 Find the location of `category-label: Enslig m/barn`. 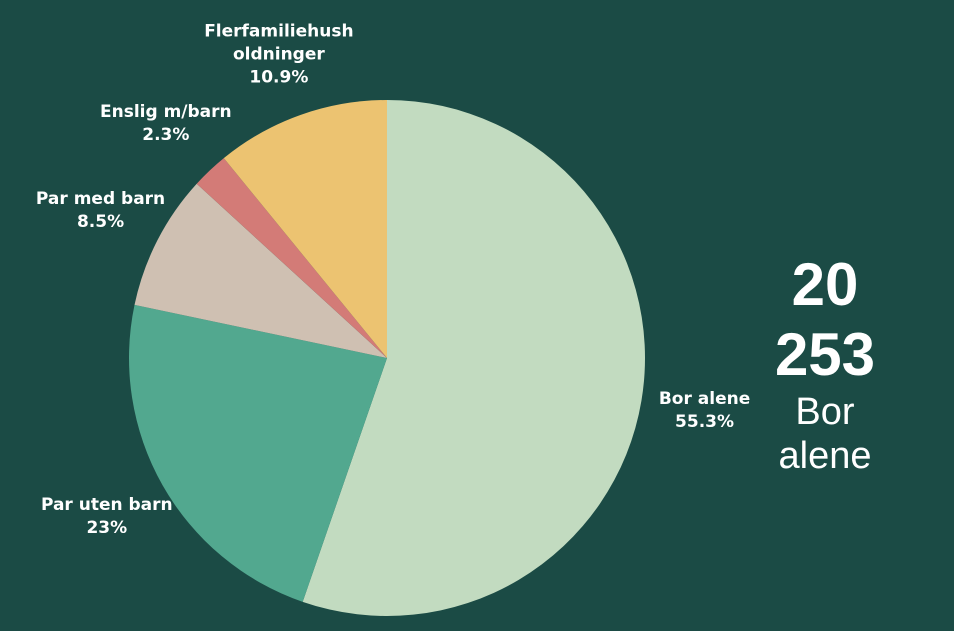

category-label: Enslig m/barn is located at coordinates (166, 111).